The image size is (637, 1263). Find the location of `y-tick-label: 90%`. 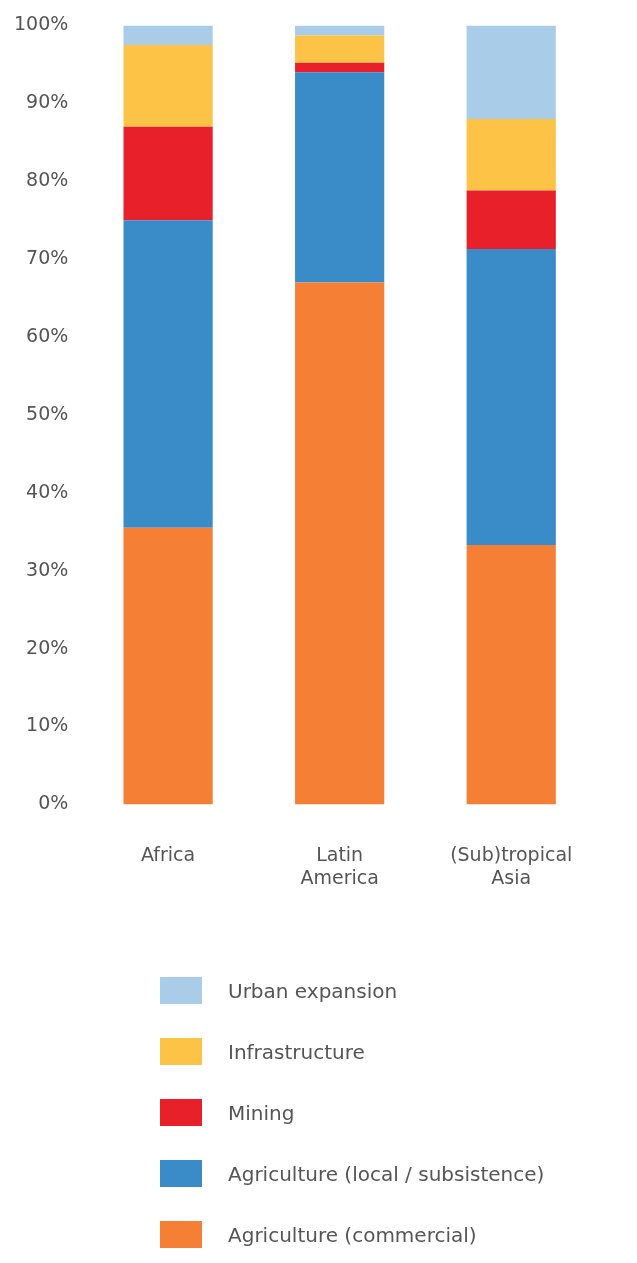

y-tick-label: 90% is located at coordinates (47, 101).